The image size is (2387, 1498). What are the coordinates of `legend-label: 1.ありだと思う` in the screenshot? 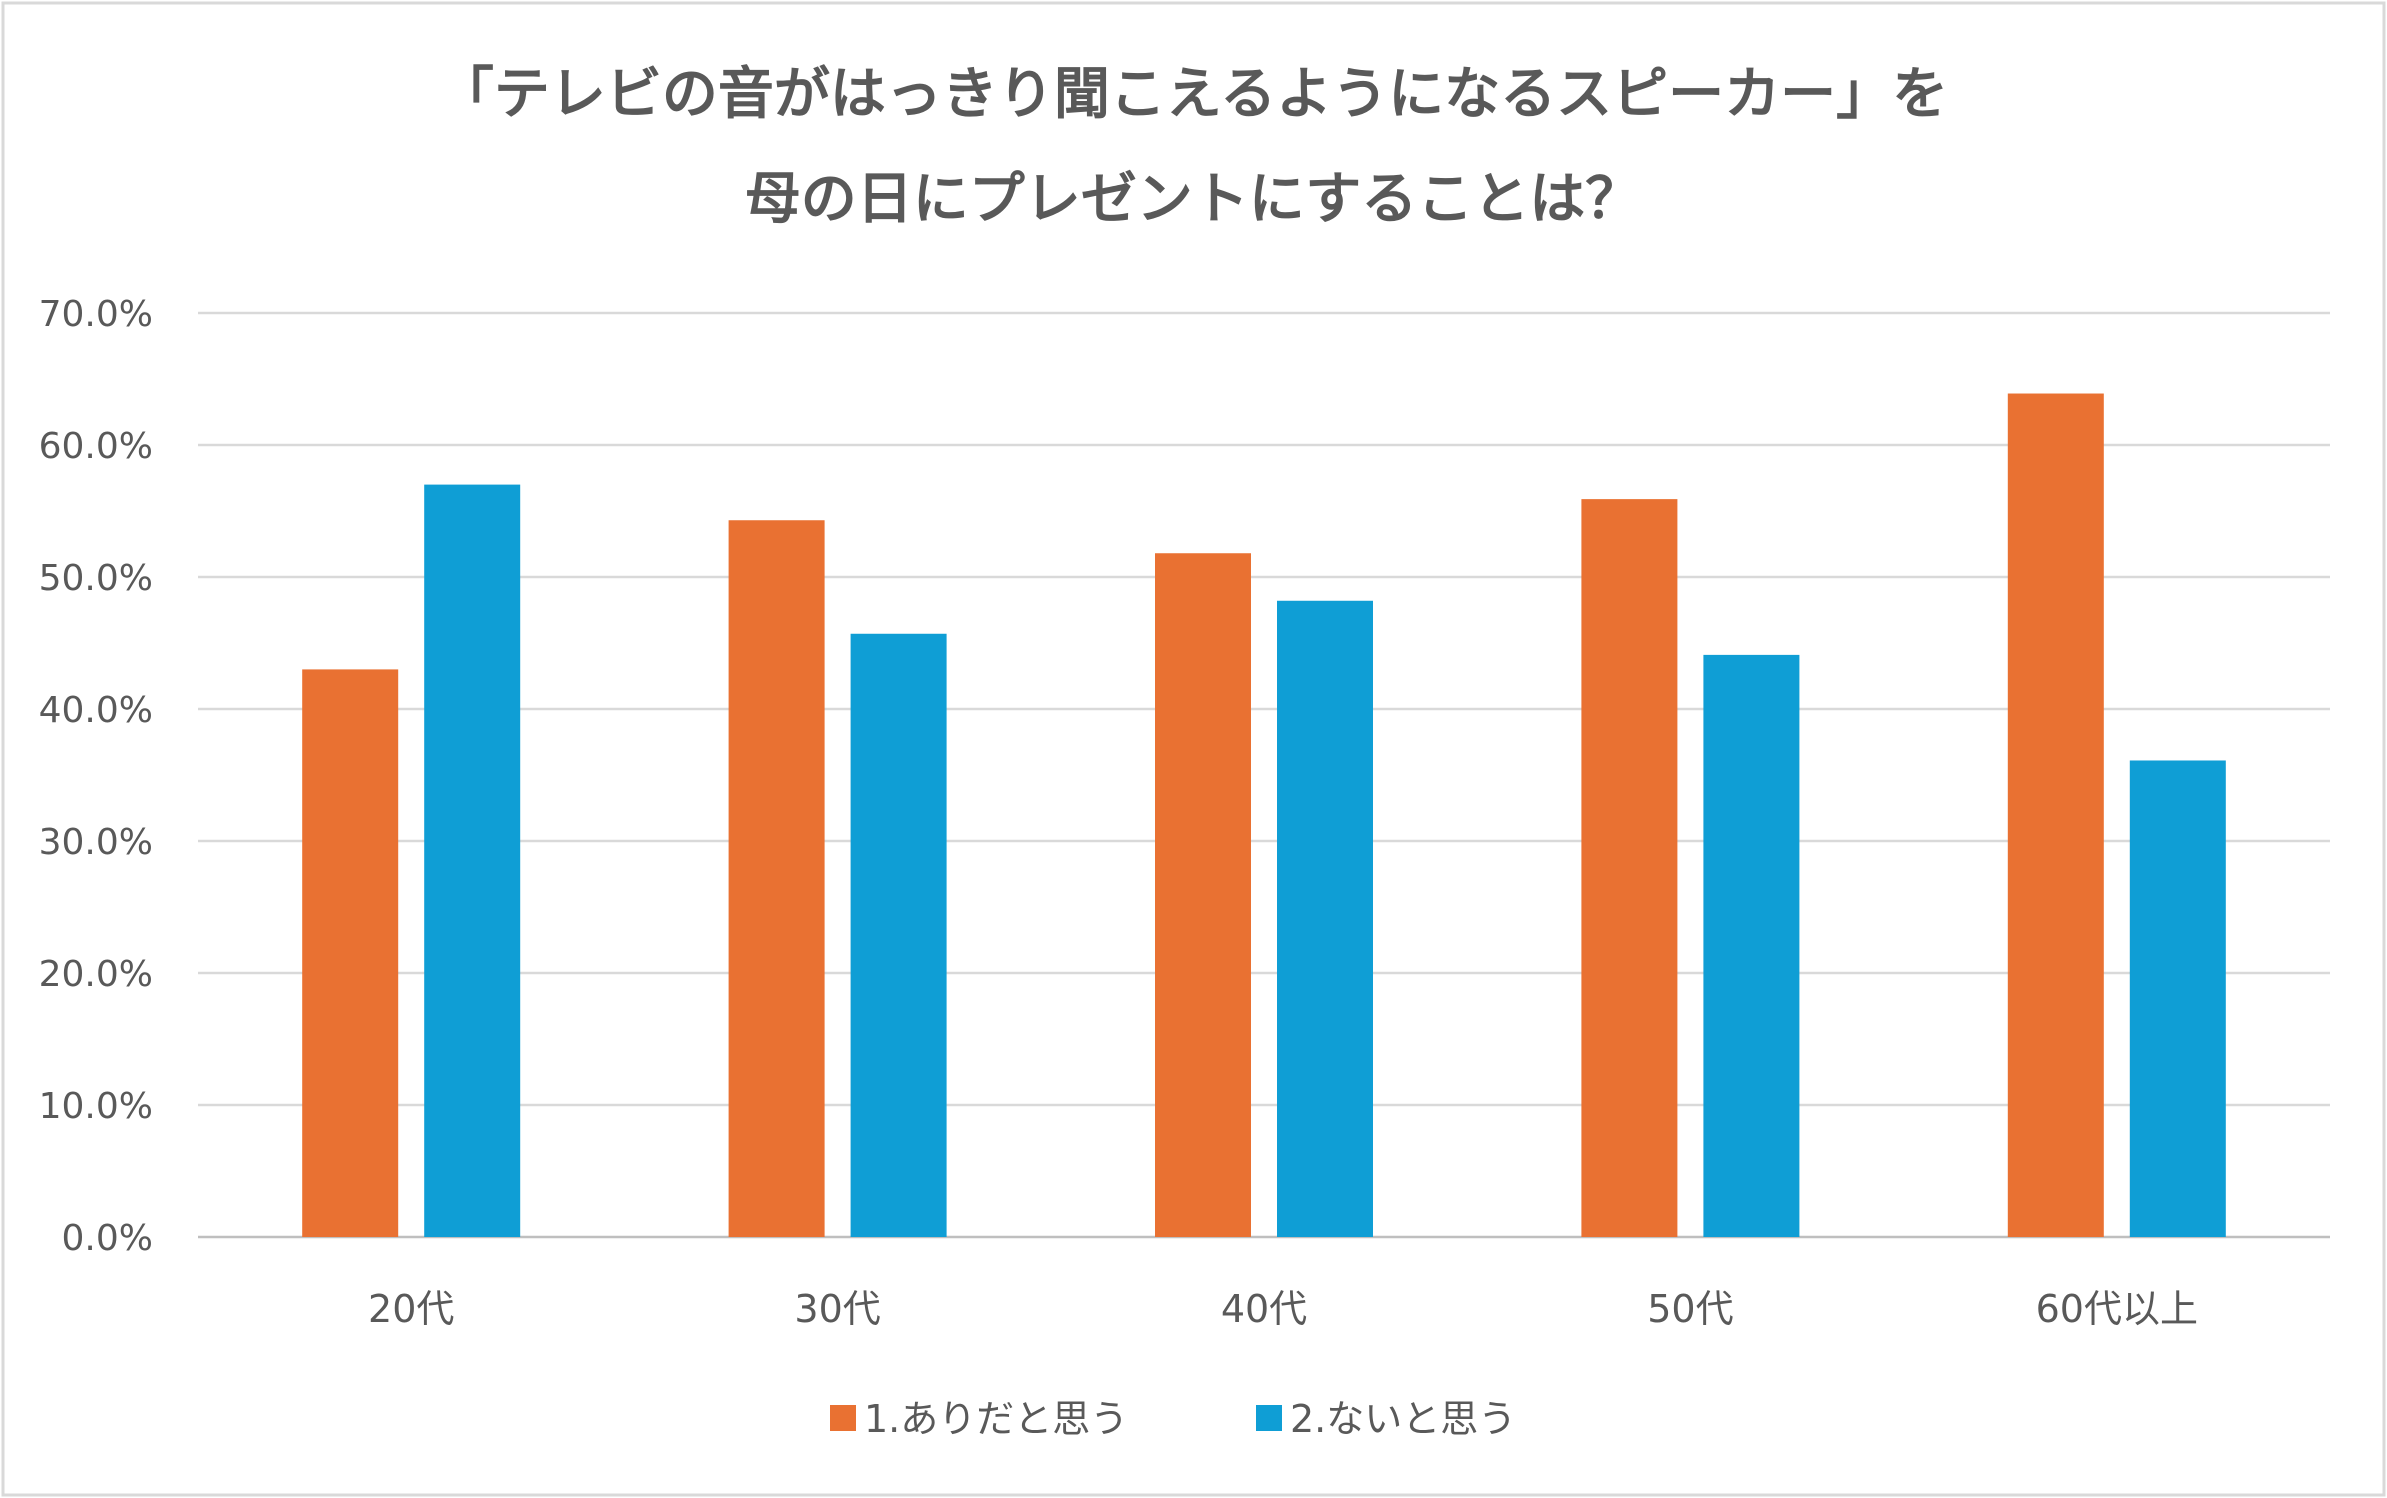 It's located at (996, 1419).